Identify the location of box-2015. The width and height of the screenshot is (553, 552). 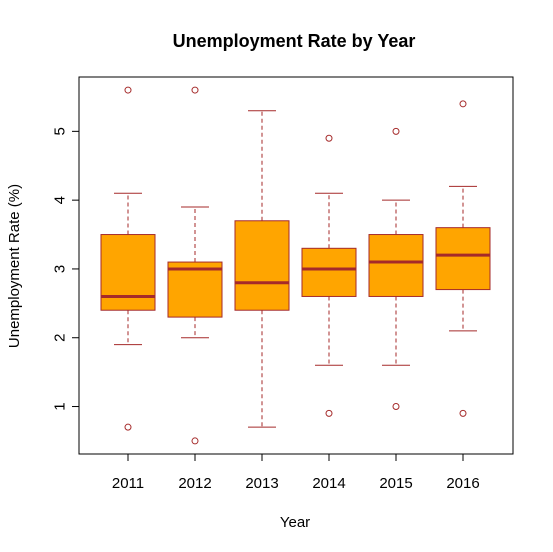
(396, 269).